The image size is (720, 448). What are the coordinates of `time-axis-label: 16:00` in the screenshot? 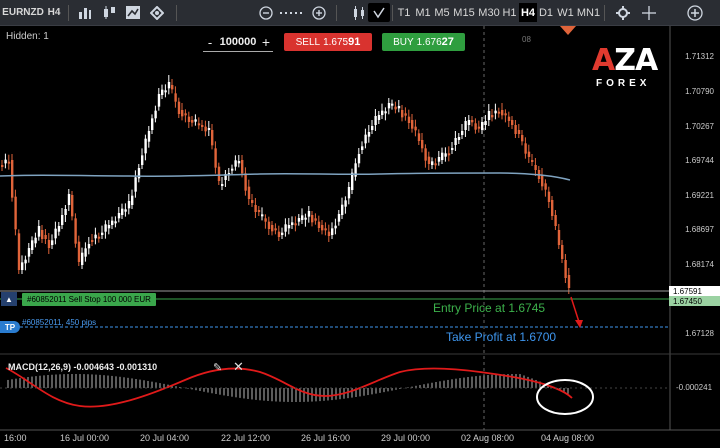 It's located at (15, 438).